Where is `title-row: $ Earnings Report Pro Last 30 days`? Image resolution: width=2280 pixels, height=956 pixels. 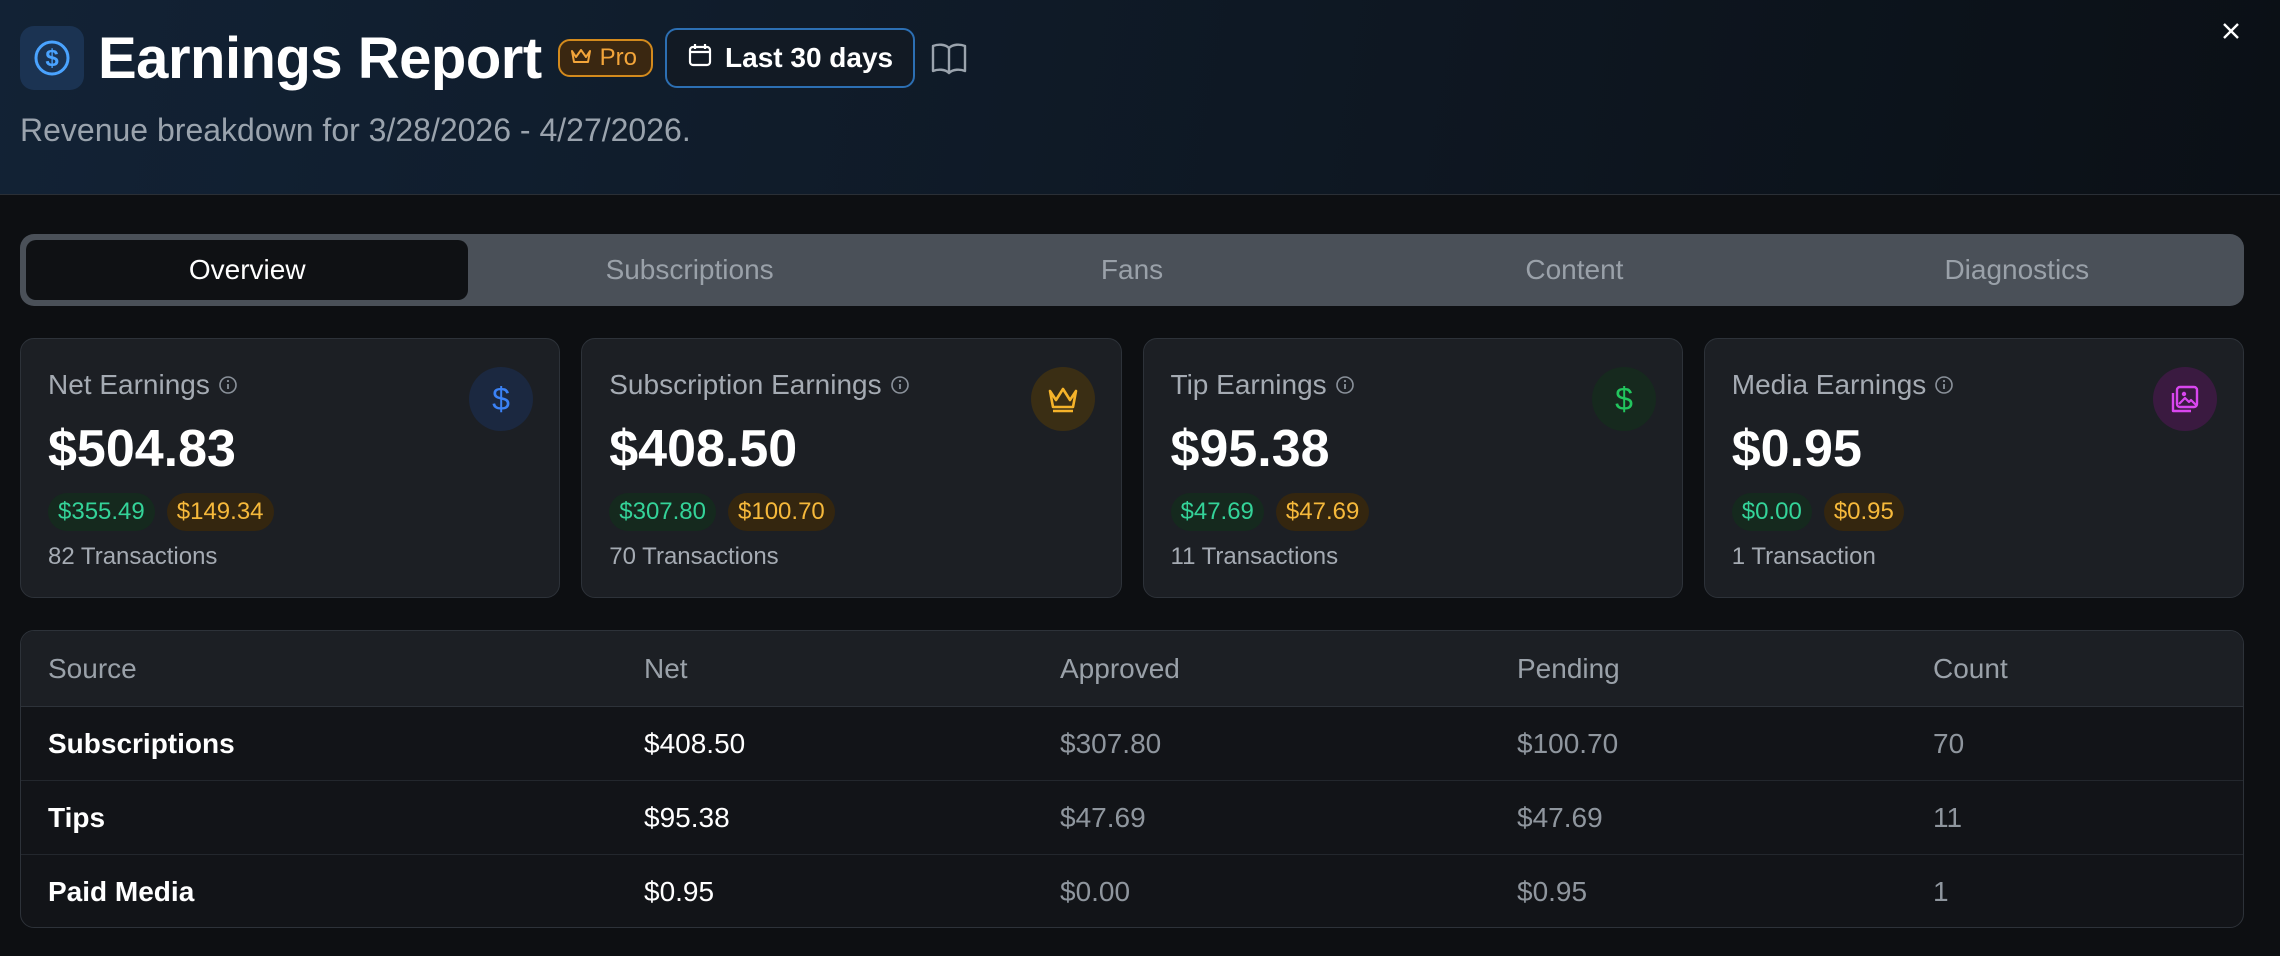 title-row: $ Earnings Report Pro Last 30 days is located at coordinates (494, 58).